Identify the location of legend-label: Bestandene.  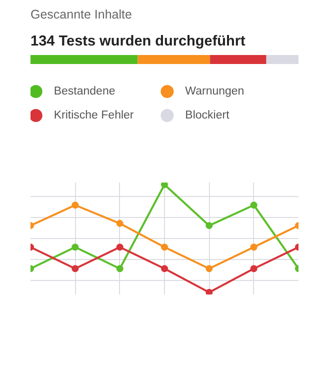
(85, 92).